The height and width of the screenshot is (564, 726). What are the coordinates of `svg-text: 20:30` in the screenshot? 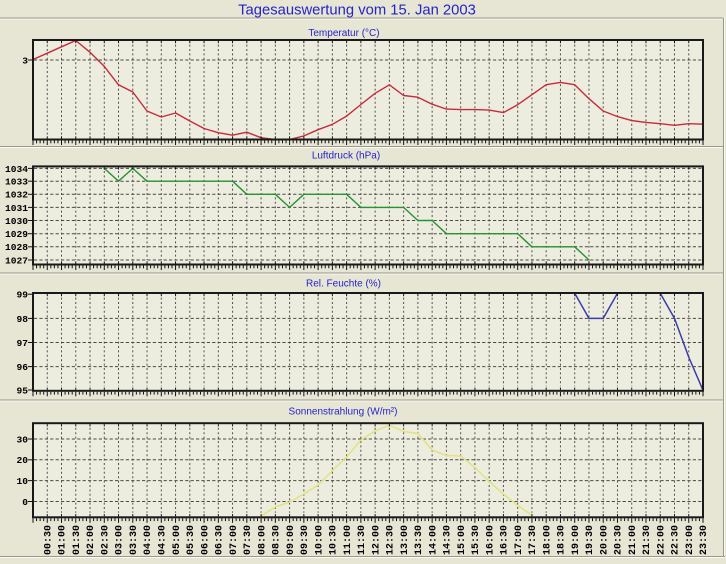 It's located at (619, 540).